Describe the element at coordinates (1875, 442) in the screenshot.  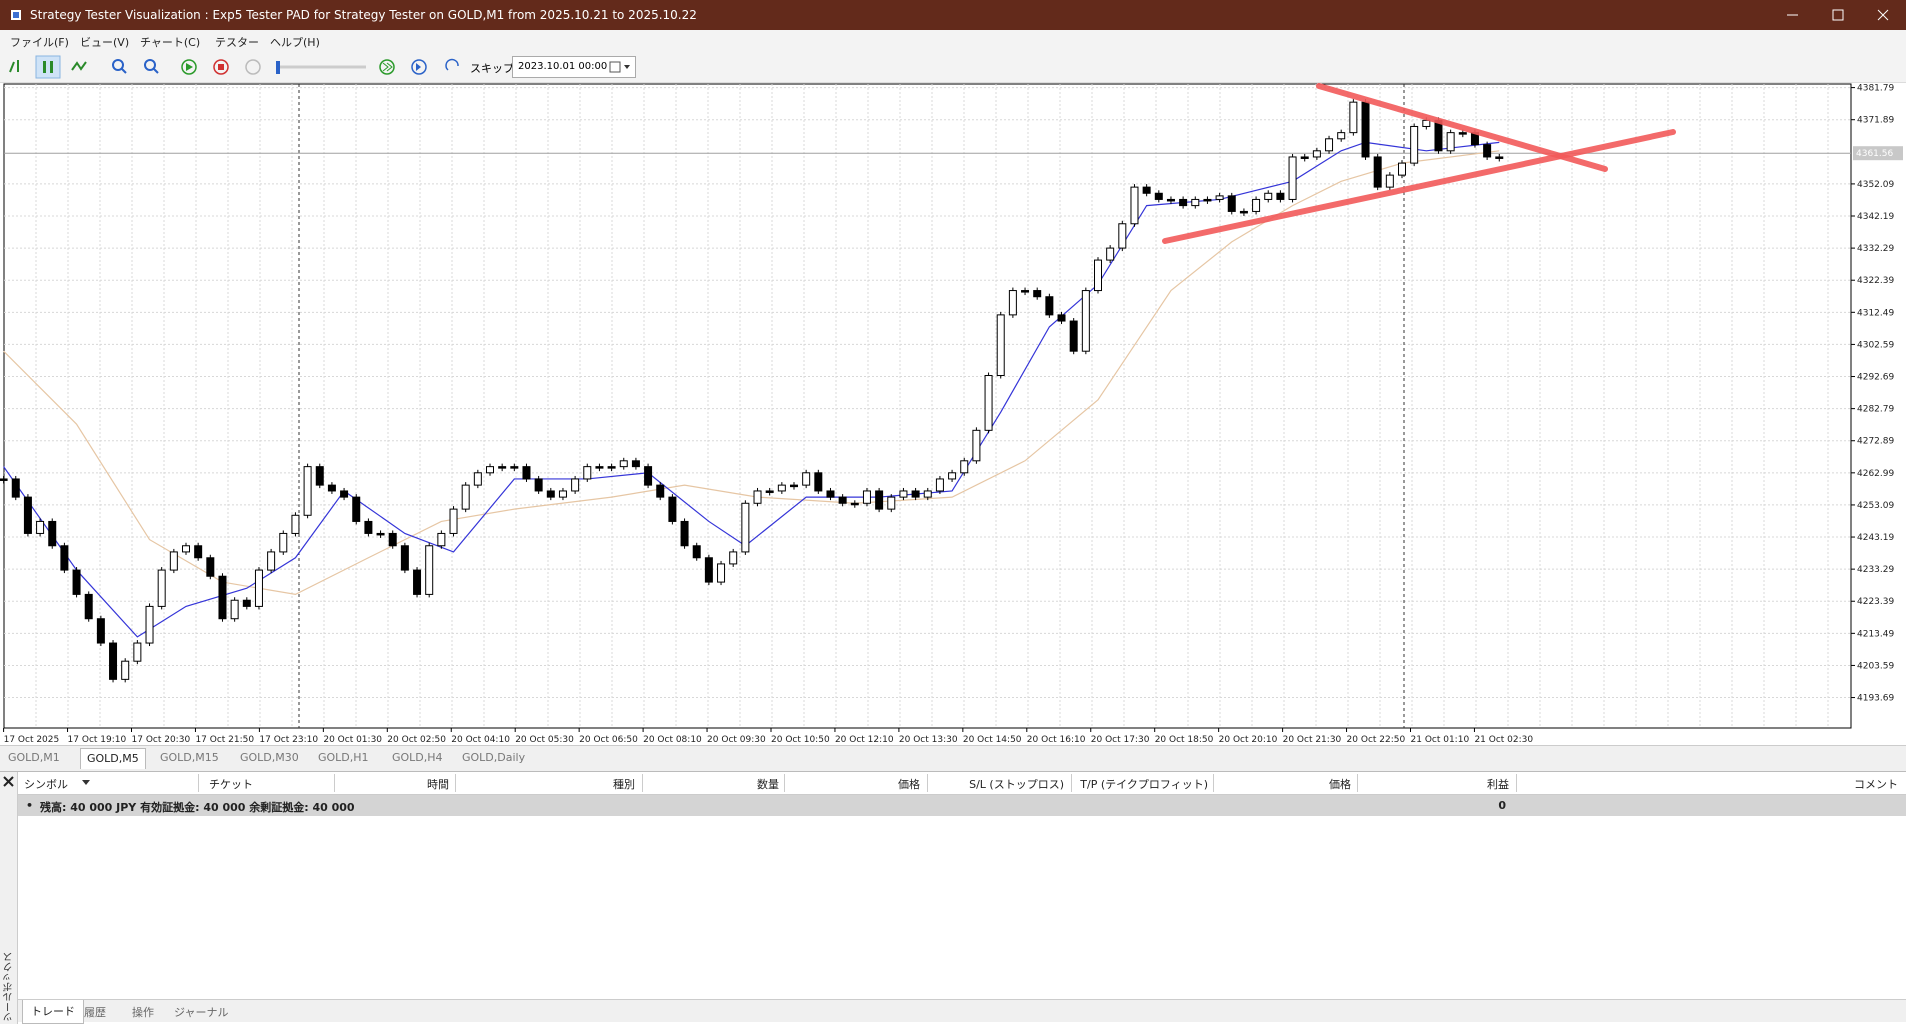
I see `y-tick-label: 4272.89` at that location.